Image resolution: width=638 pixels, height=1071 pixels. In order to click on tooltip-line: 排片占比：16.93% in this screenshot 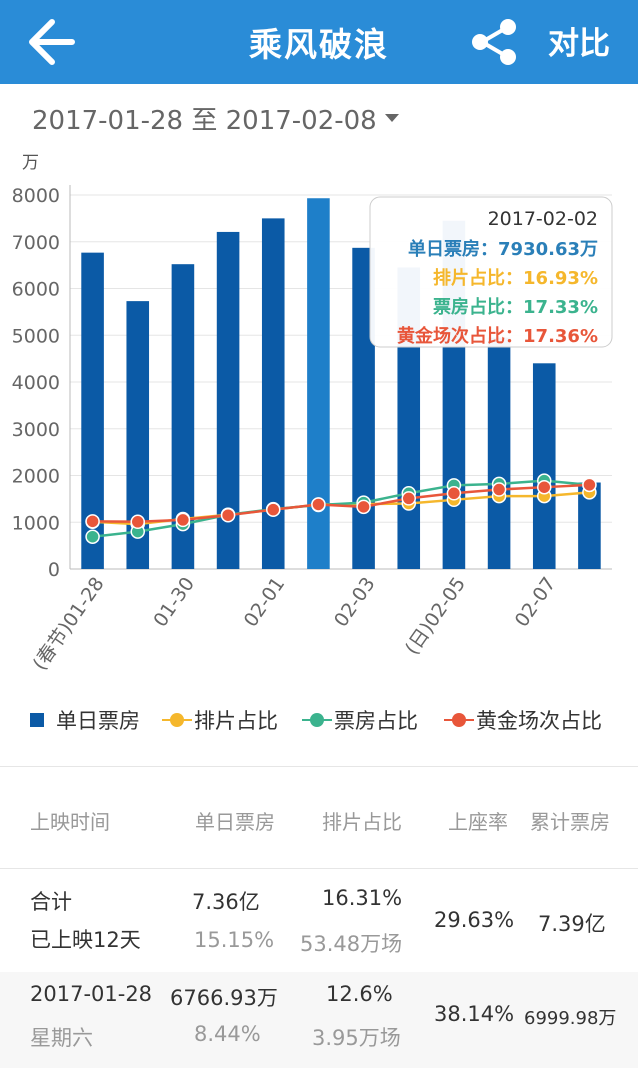, I will do `click(515, 278)`.